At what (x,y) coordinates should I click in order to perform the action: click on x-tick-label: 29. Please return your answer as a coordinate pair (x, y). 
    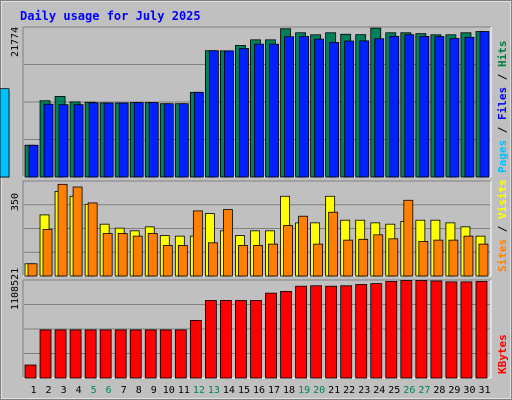
    Looking at the image, I should click on (454, 390).